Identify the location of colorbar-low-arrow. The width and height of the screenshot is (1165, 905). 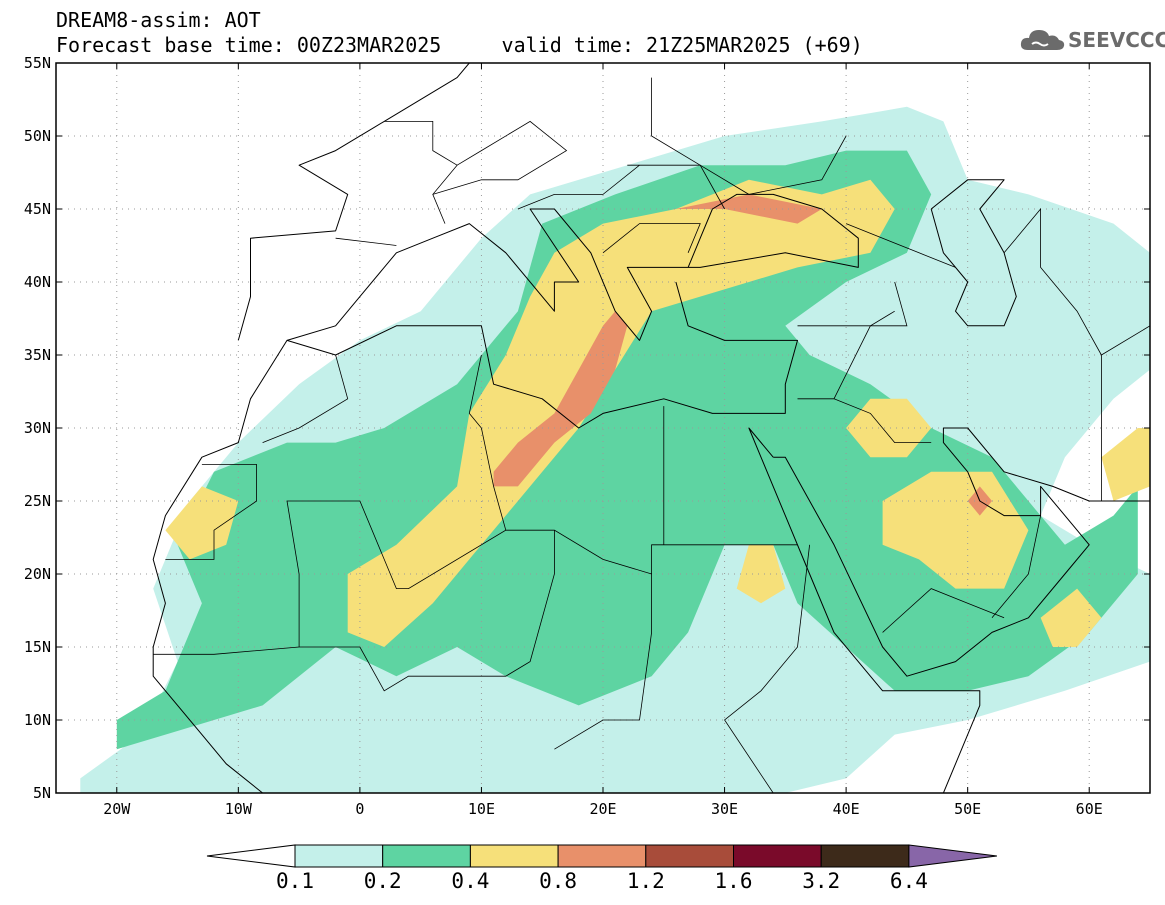
(251, 856).